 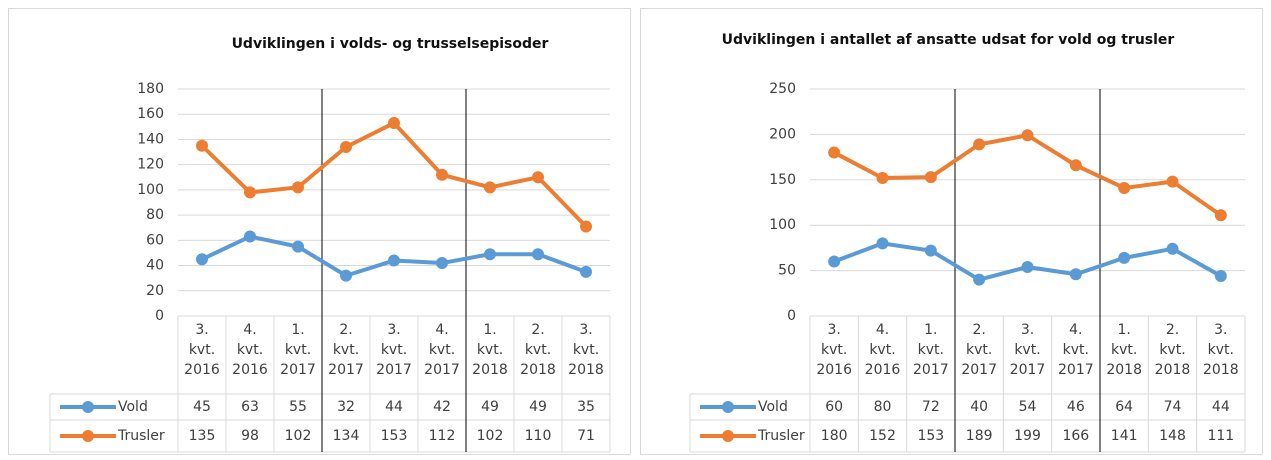 I want to click on table-value: 74, so click(x=1173, y=407).